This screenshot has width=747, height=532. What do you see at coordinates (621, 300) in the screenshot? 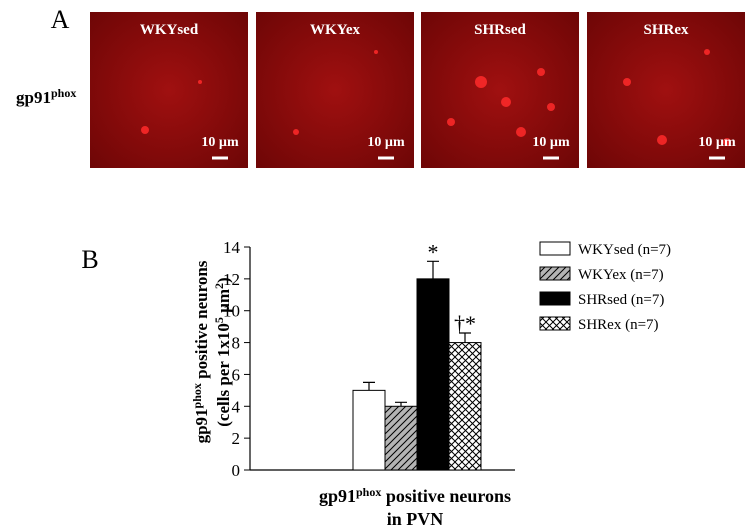
I see `legend-label: SHRsed (n=7)` at bounding box center [621, 300].